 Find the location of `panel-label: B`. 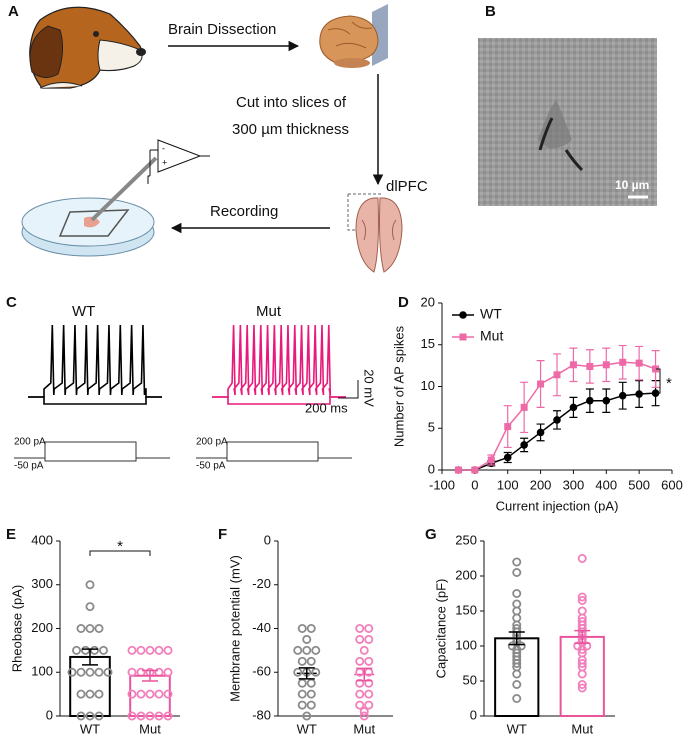

panel-label: B is located at coordinates (490, 11).